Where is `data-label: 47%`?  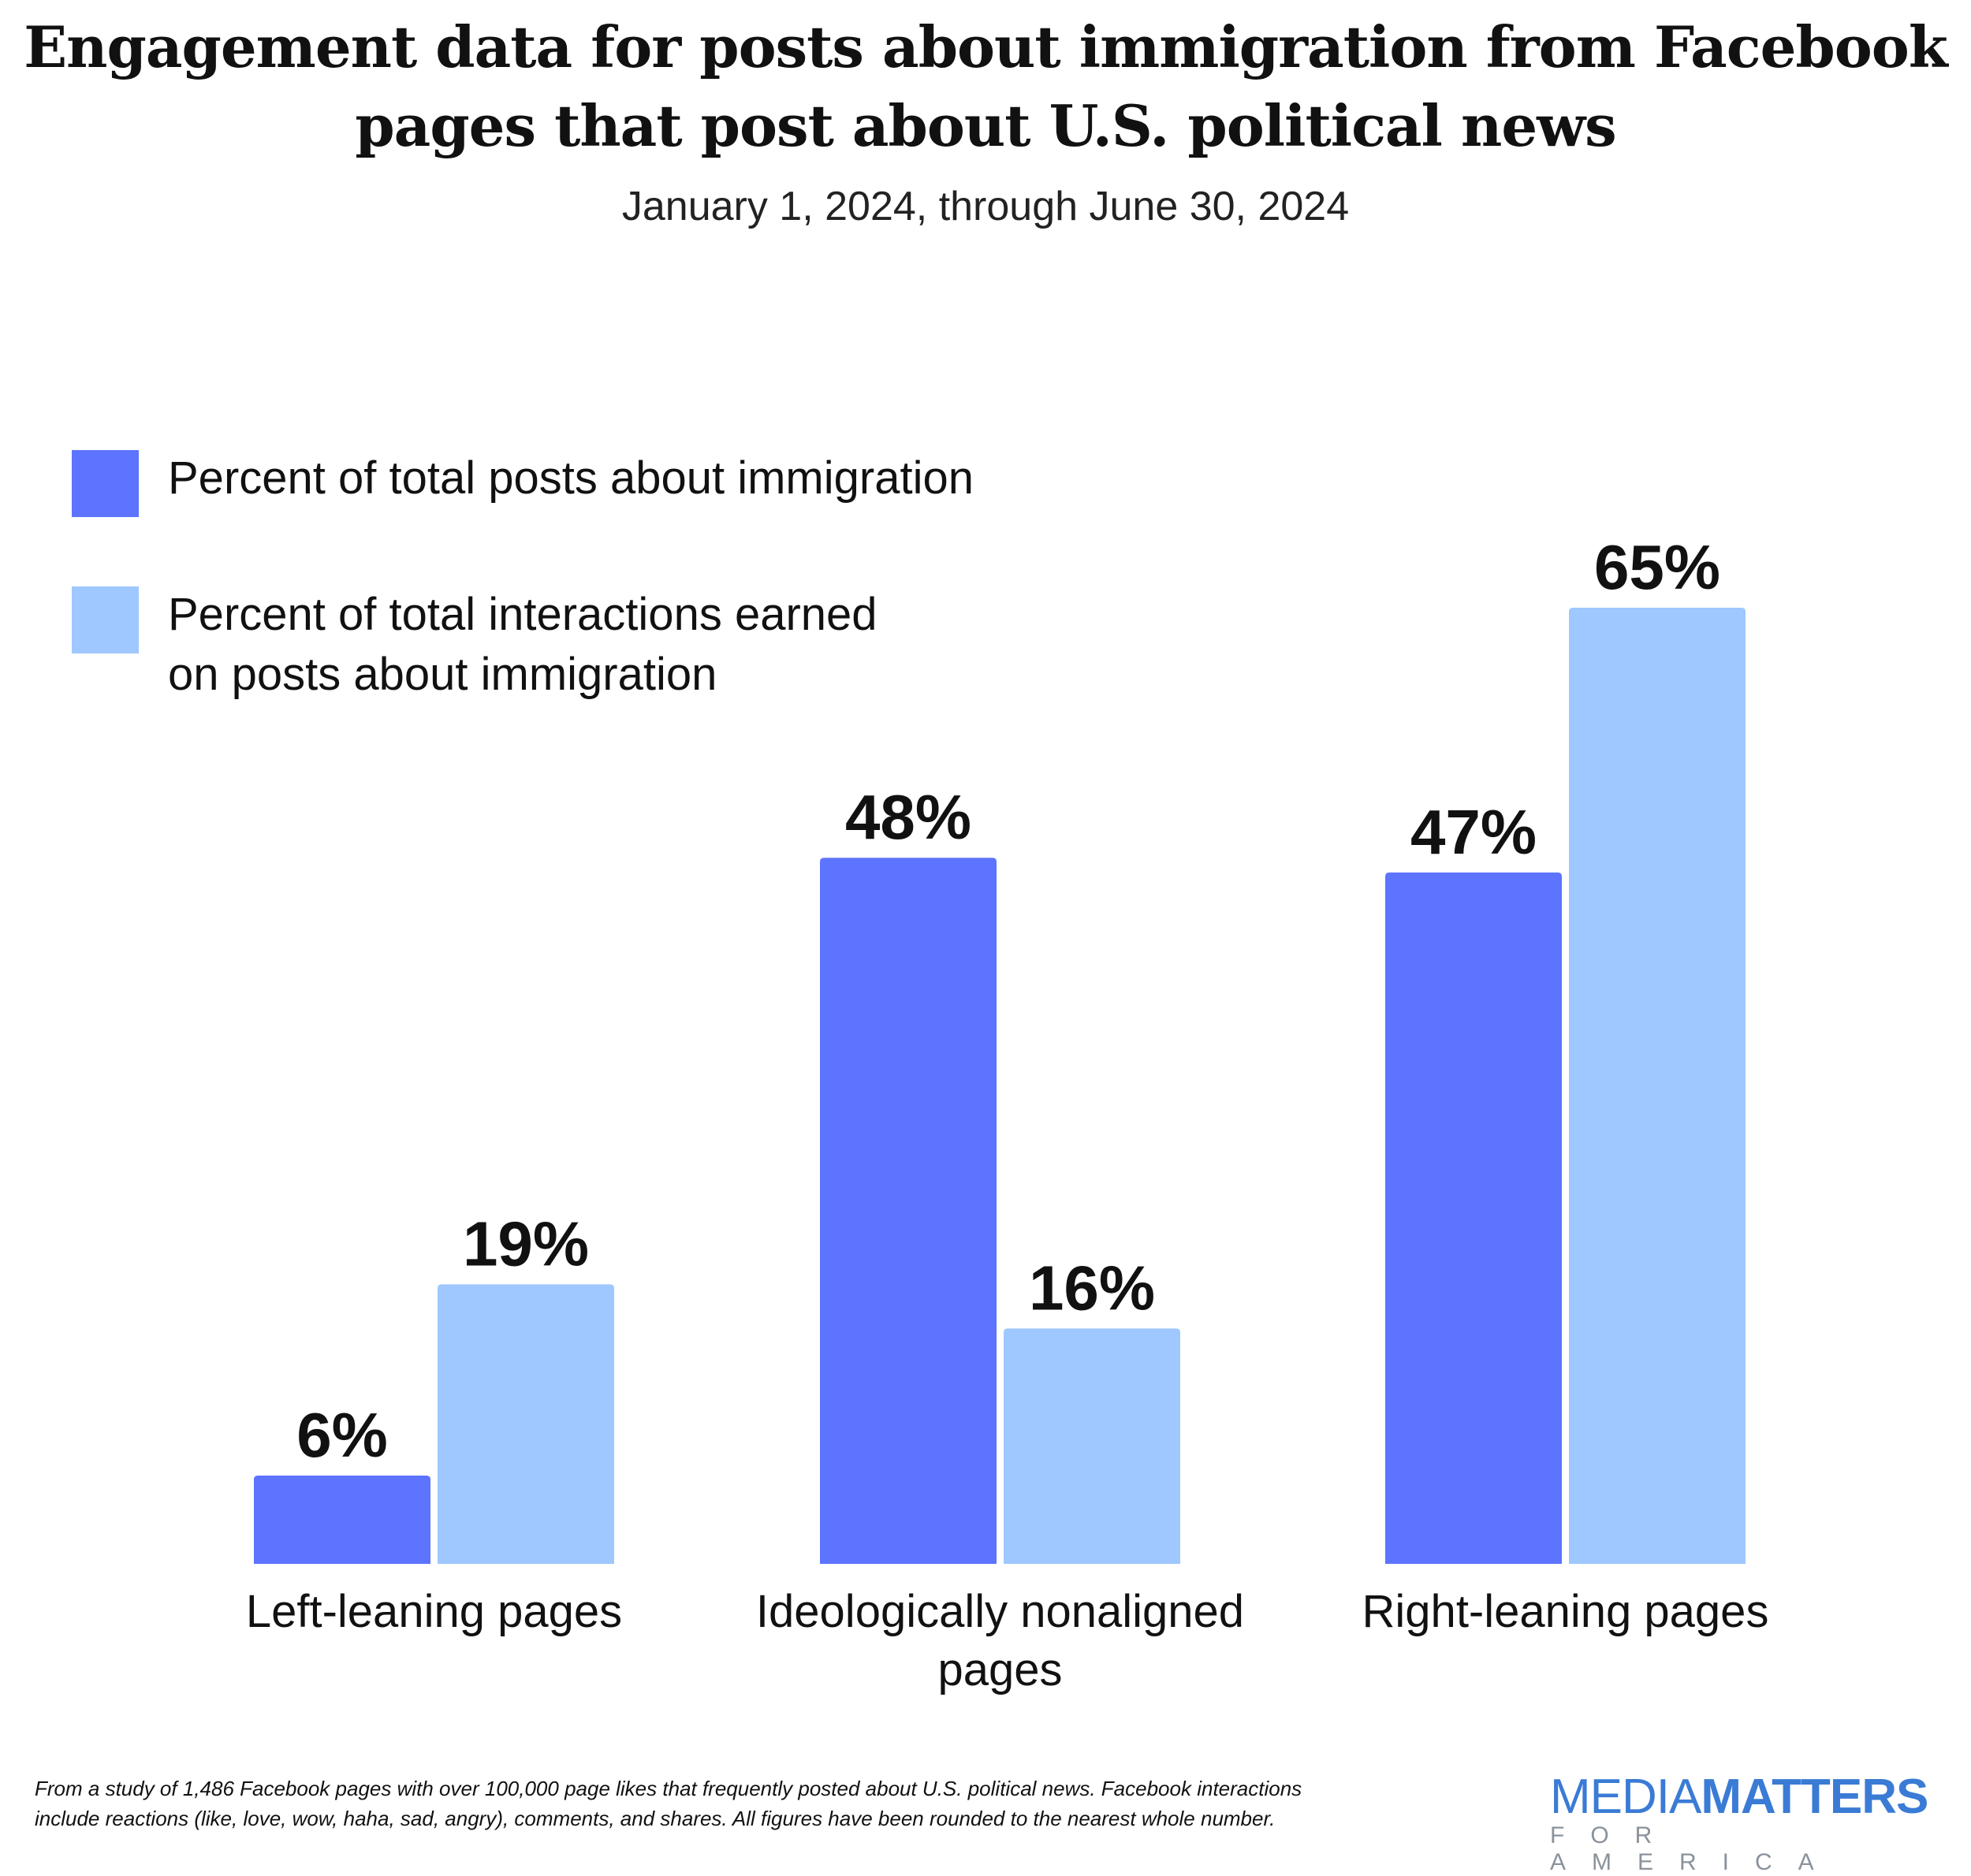 data-label: 47% is located at coordinates (1473, 832).